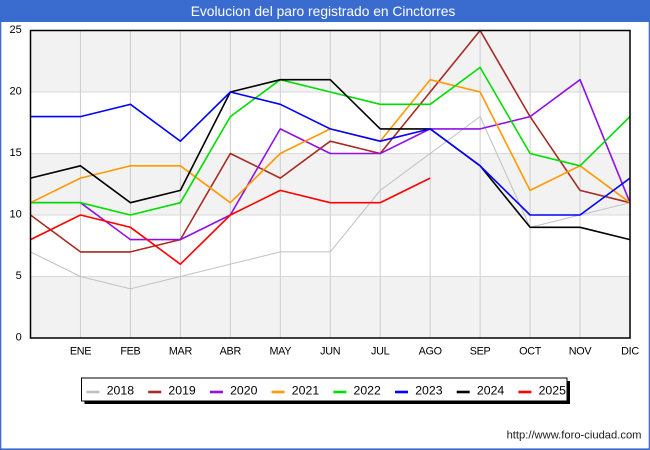 Image resolution: width=650 pixels, height=450 pixels. Describe the element at coordinates (19, 276) in the screenshot. I see `svg-text: 5` at that location.